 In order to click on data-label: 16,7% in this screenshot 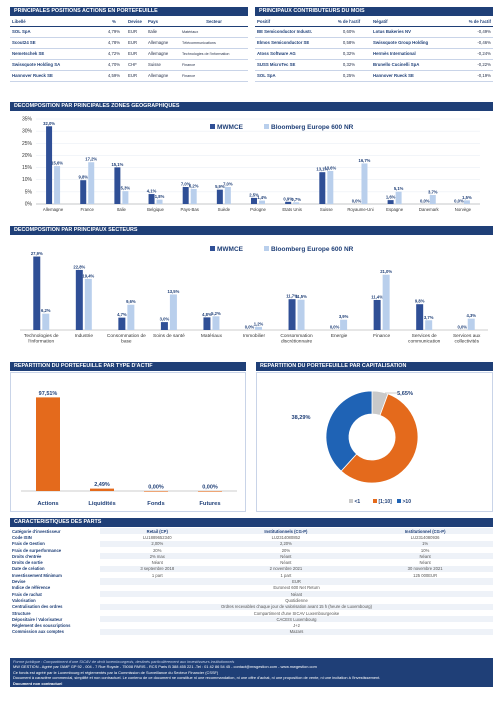, I will do `click(365, 160)`.